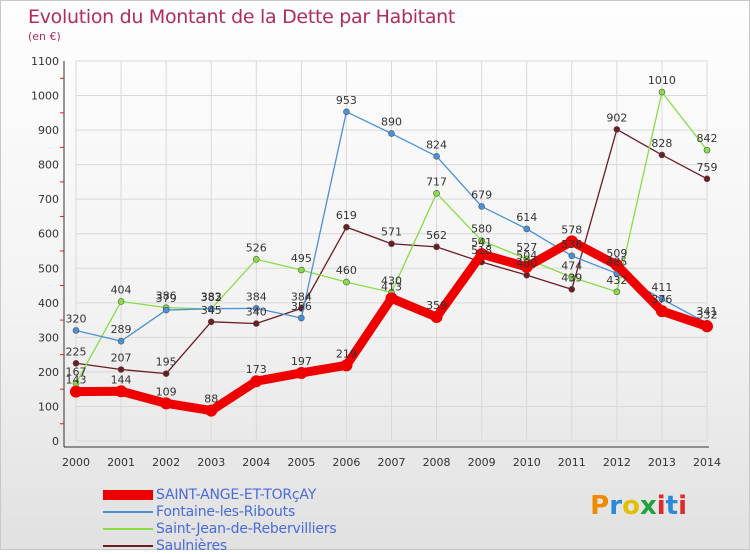  Describe the element at coordinates (256, 296) in the screenshot. I see `data-label: 384` at that location.